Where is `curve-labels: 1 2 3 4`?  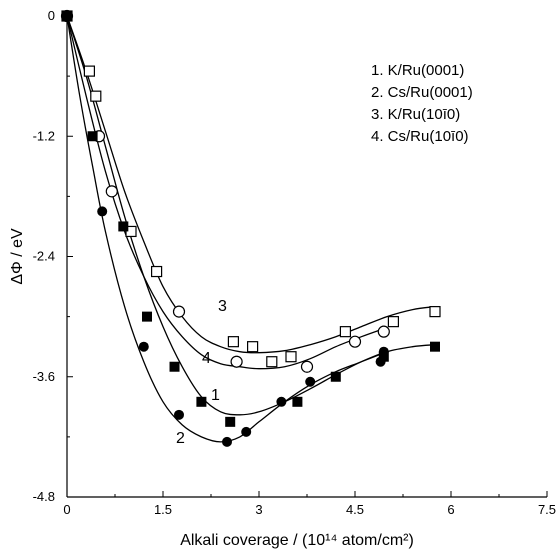
curve-labels: 1 2 3 4 is located at coordinates (201, 372).